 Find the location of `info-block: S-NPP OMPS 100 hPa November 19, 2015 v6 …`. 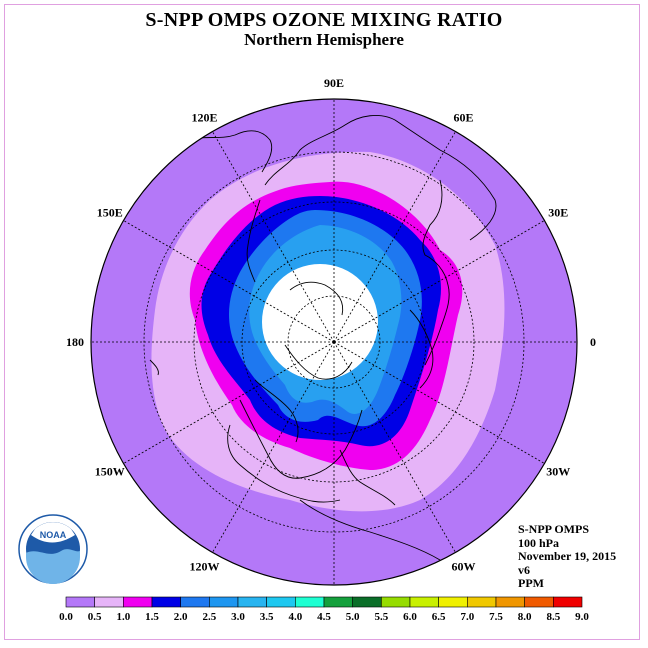

info-block: S-NPP OMPS 100 hPa November 19, 2015 v6 … is located at coordinates (567, 556).